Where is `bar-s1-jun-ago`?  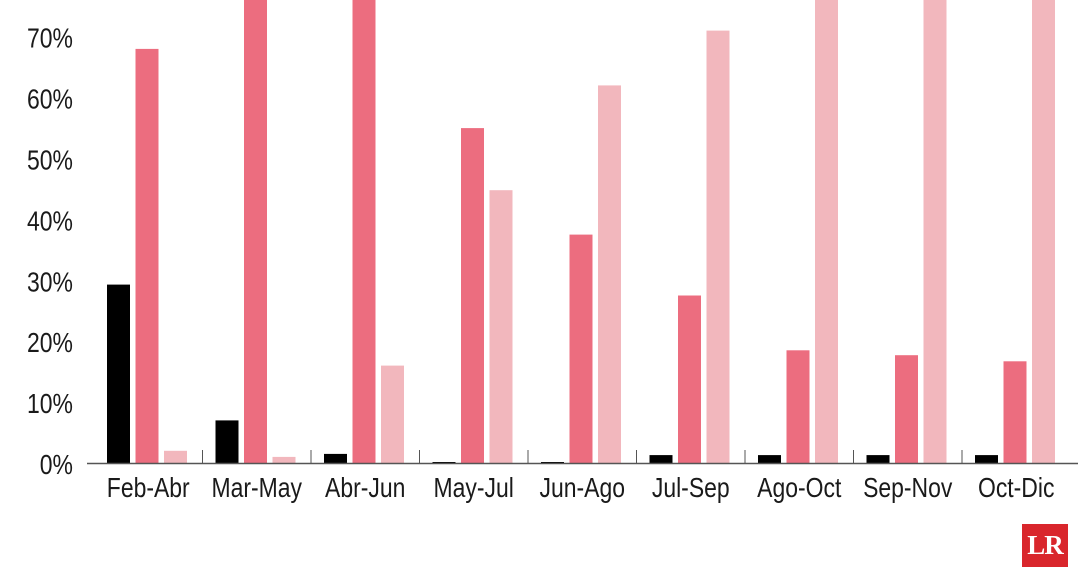
bar-s1-jun-ago is located at coordinates (552, 462).